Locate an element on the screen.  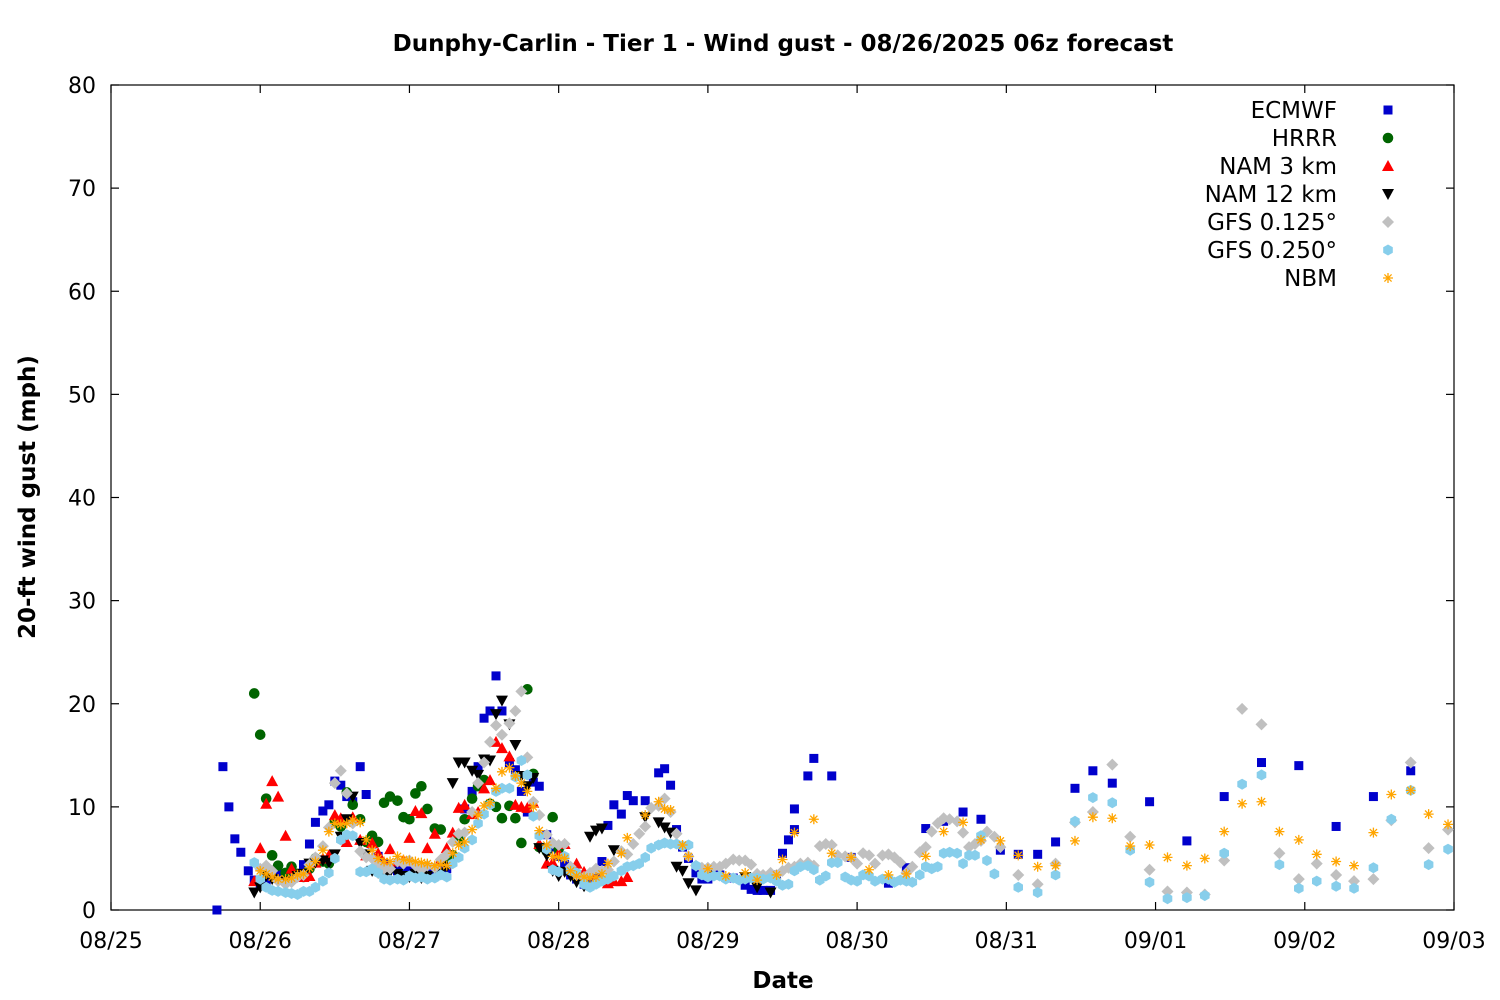
legend-label-gfs-0-125: GFS 0.125° is located at coordinates (1272, 223).